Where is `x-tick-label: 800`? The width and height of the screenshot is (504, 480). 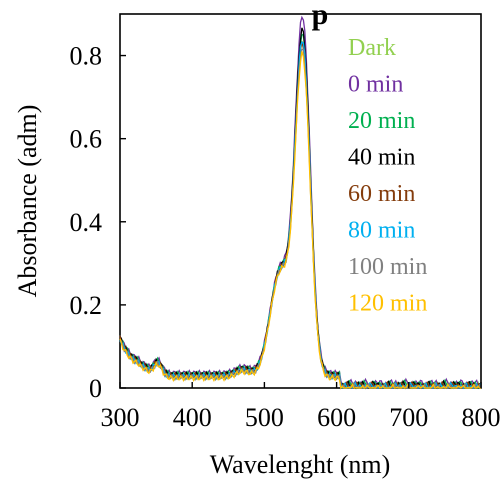
x-tick-label: 800 is located at coordinates (481, 417).